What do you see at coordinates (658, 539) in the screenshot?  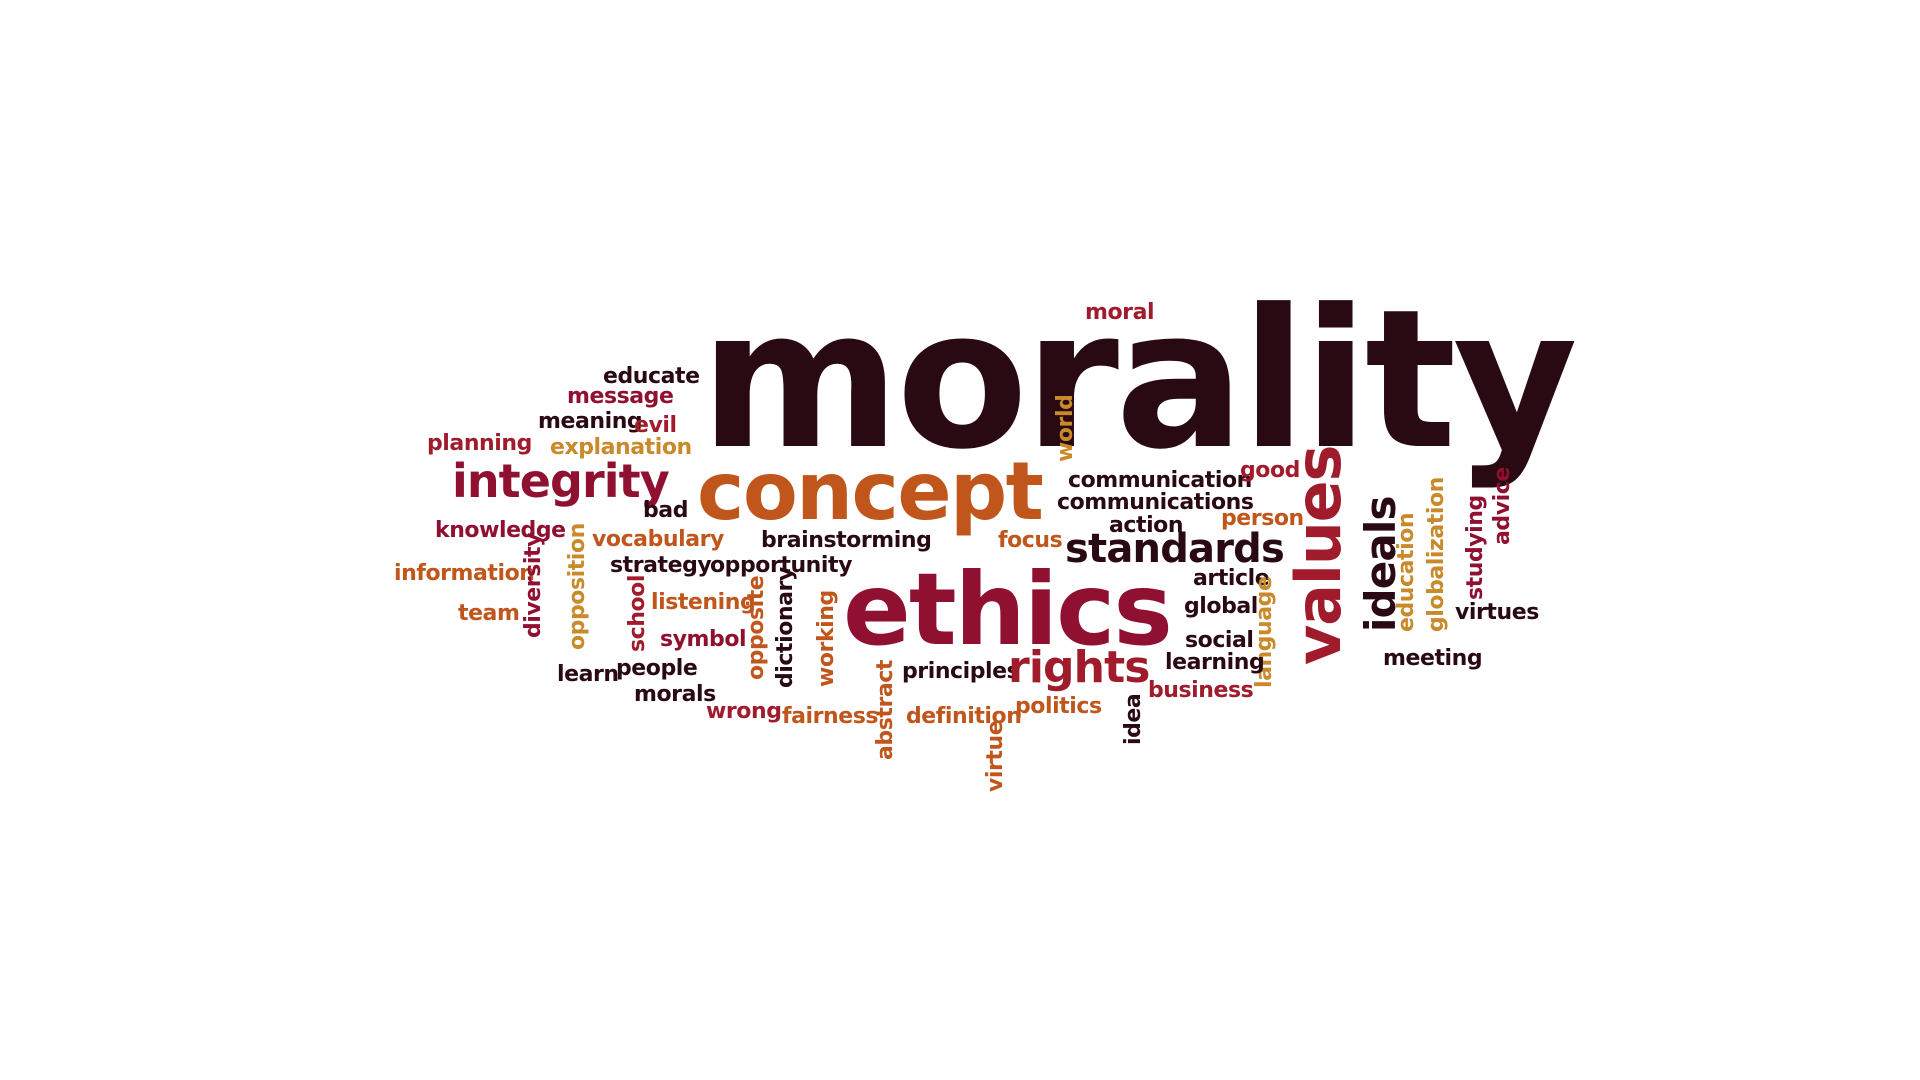 I see `word-vocabulary: vocabulary` at bounding box center [658, 539].